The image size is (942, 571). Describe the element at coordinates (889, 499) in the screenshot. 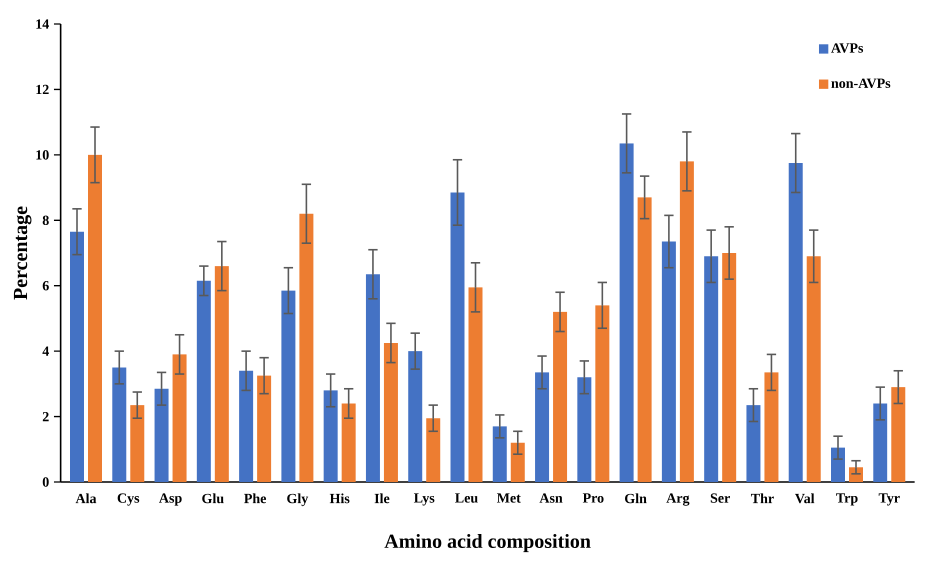

I see `x-tick-label: Tyr` at that location.